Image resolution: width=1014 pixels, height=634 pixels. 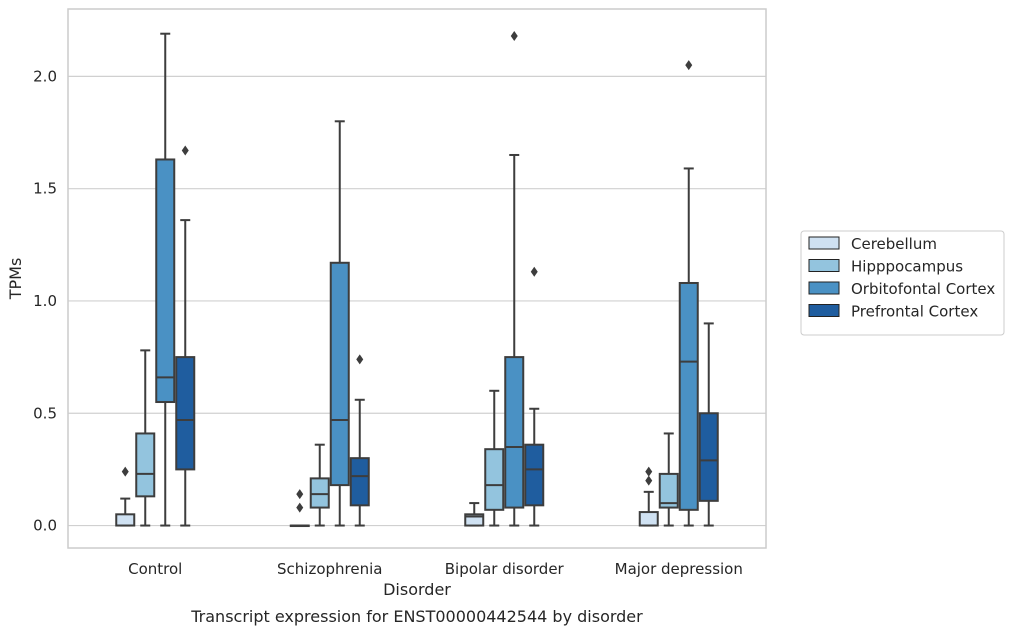 I want to click on legend-item: Cerebellum, so click(x=872, y=244).